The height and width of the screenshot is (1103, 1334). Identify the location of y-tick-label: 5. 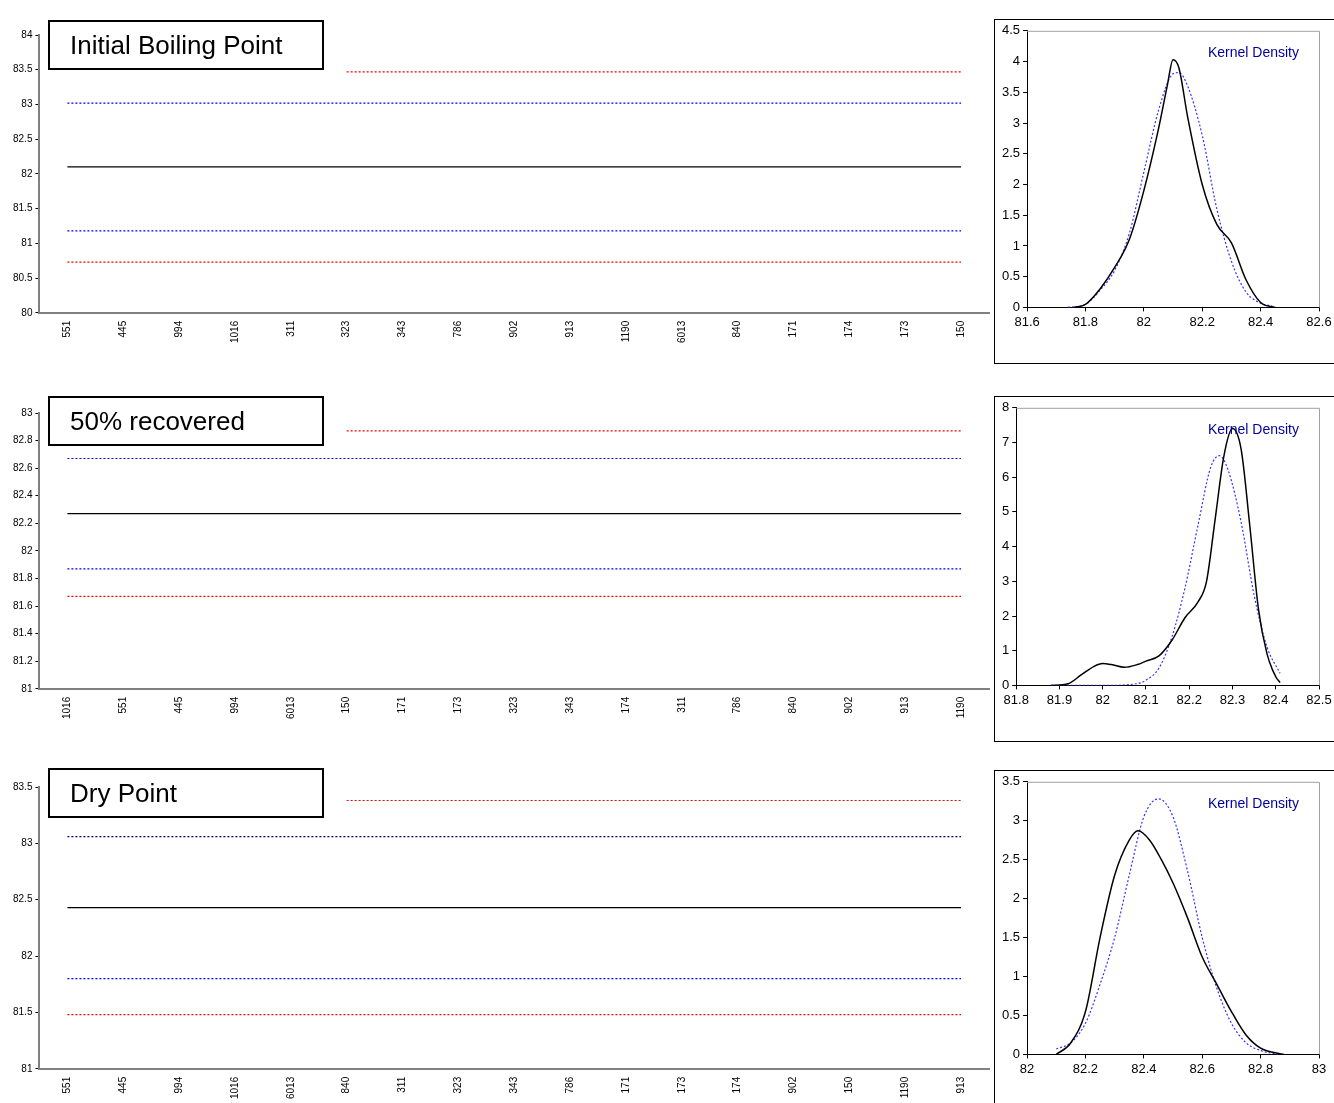
(1006, 511).